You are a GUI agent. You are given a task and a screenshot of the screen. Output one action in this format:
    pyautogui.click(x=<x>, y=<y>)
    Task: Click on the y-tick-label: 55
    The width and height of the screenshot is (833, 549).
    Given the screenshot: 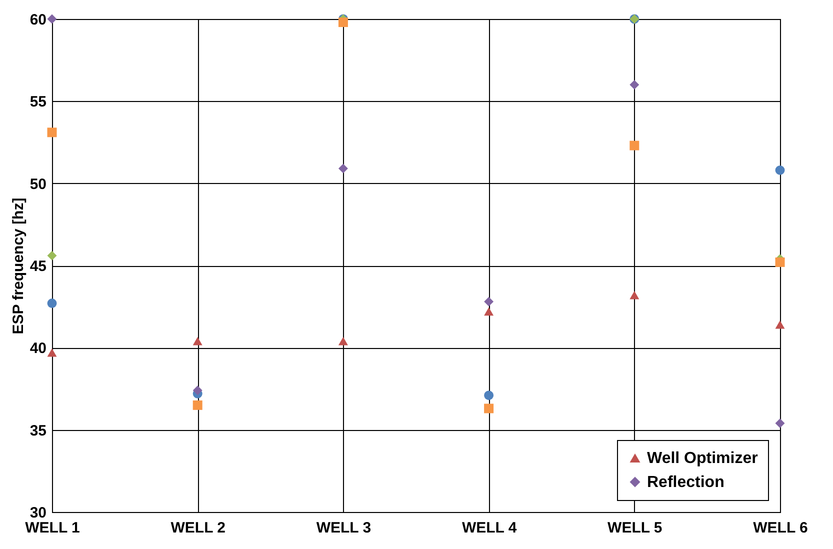 What is the action you would take?
    pyautogui.click(x=38, y=102)
    